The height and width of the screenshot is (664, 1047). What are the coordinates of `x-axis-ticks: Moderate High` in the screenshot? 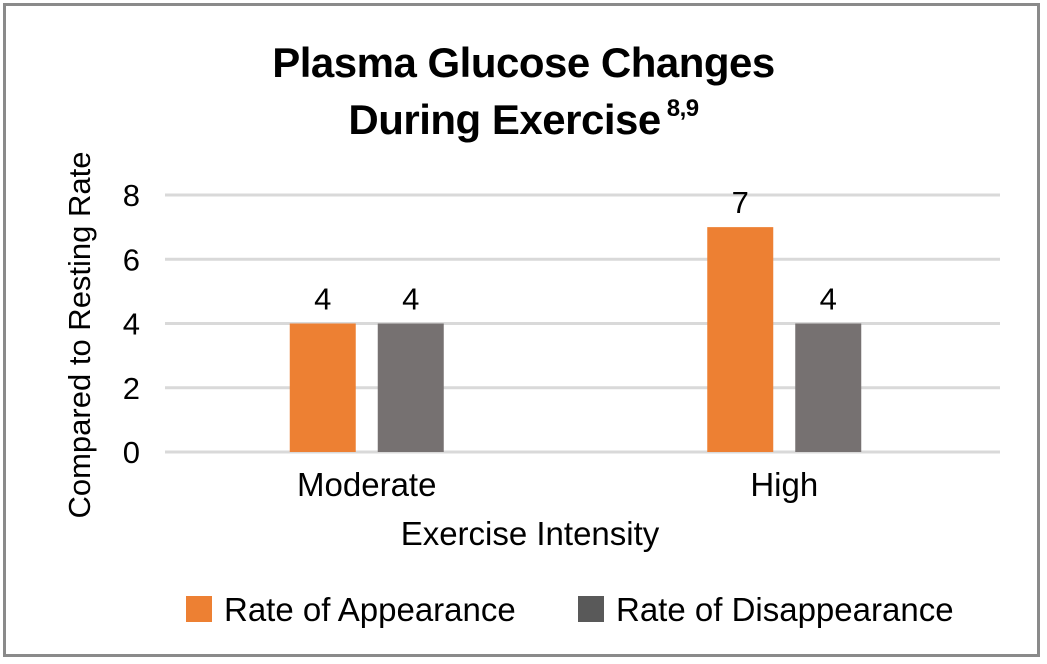 It's located at (557, 484).